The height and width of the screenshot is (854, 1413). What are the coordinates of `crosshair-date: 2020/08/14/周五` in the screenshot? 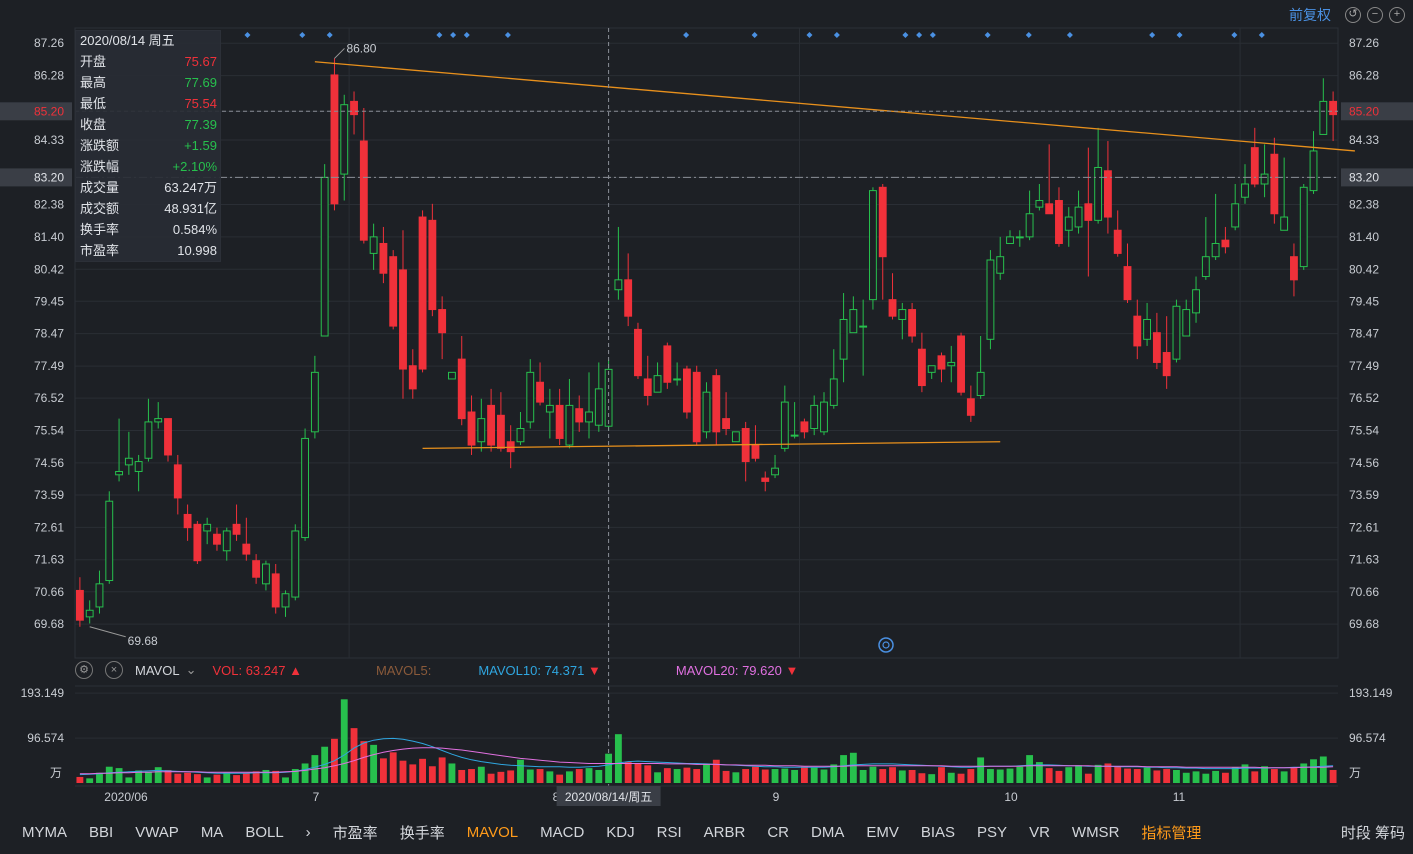 It's located at (608, 797).